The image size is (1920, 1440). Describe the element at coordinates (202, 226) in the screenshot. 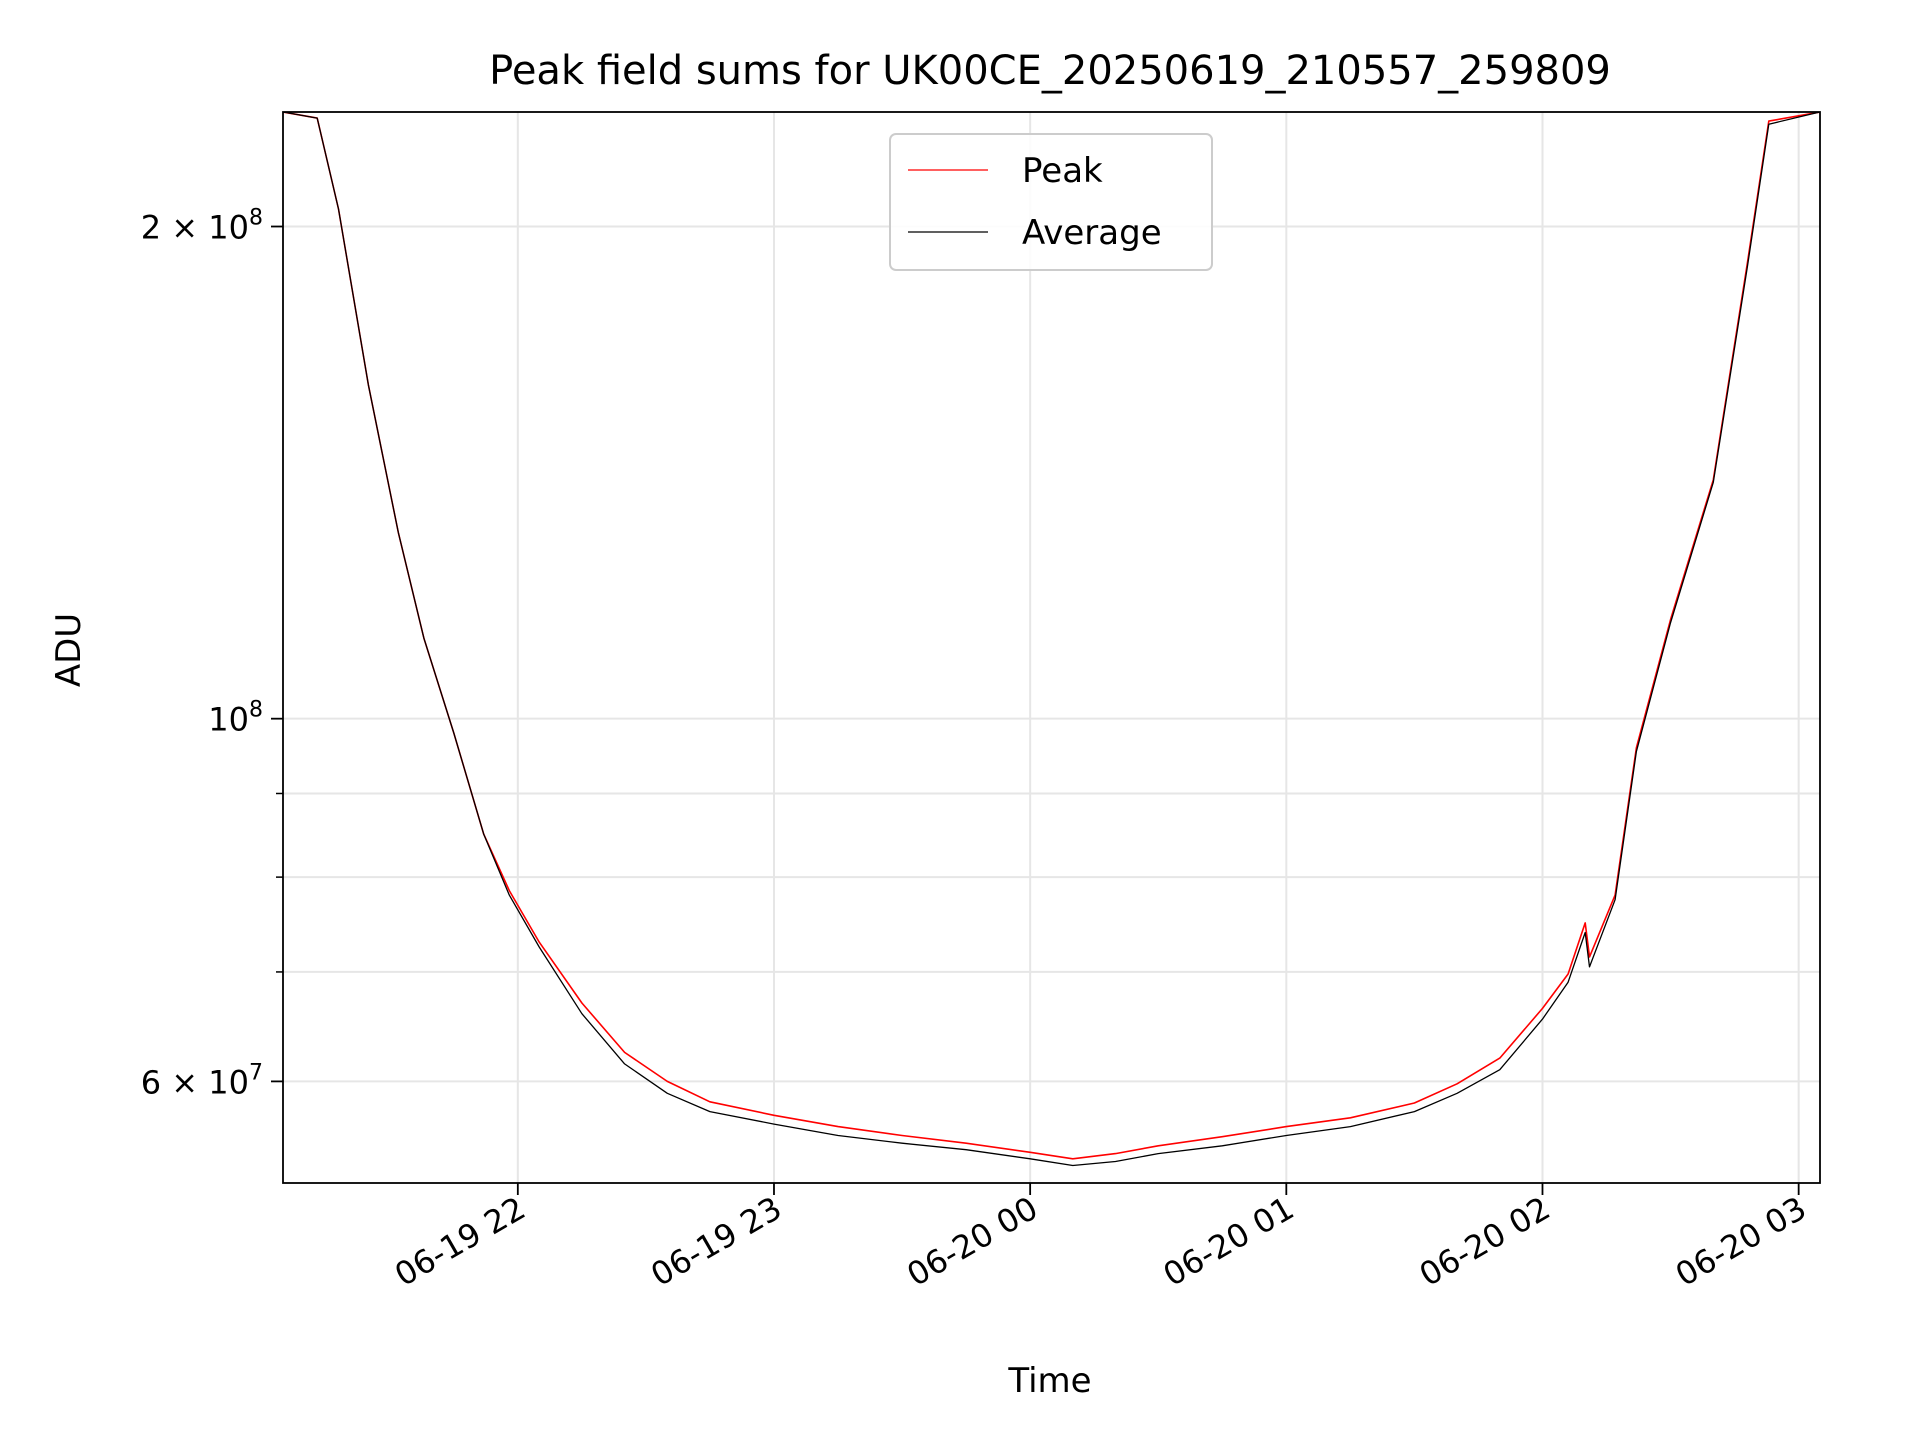

I see `y-tick-label: 2 × 108` at that location.